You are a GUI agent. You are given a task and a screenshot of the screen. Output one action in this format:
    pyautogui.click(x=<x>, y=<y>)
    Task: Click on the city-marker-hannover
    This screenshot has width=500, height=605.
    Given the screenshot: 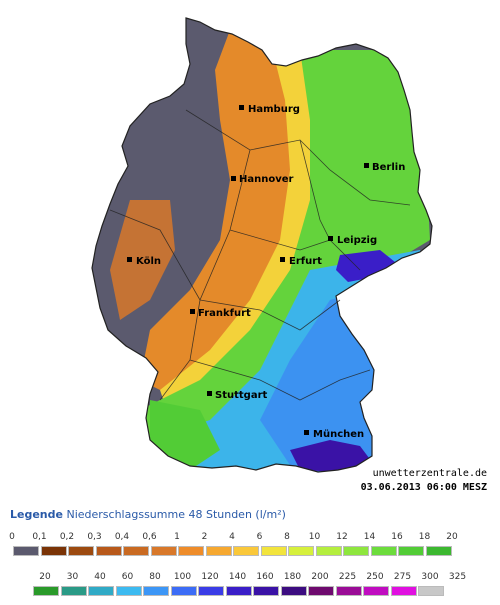 What is the action you would take?
    pyautogui.click(x=233, y=178)
    